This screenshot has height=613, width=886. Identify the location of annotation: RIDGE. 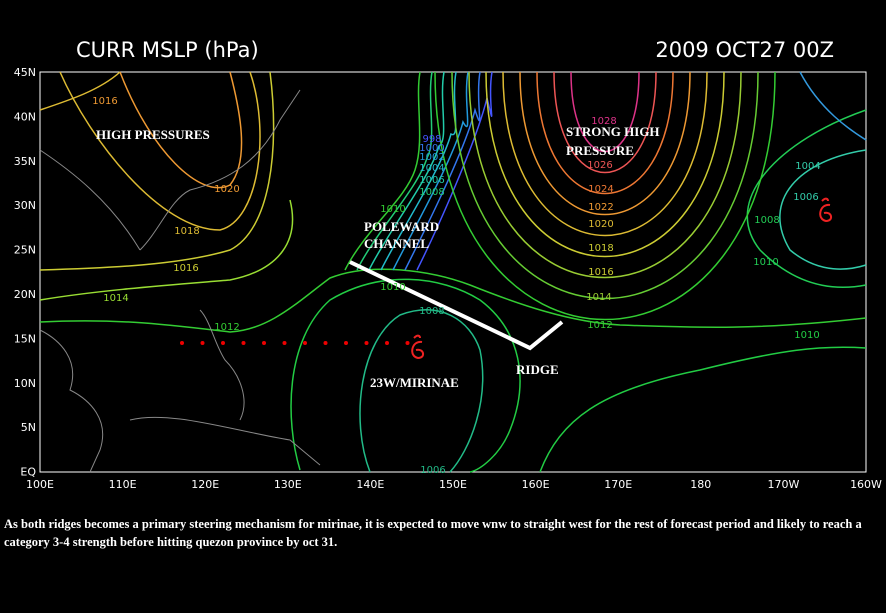
(537, 369).